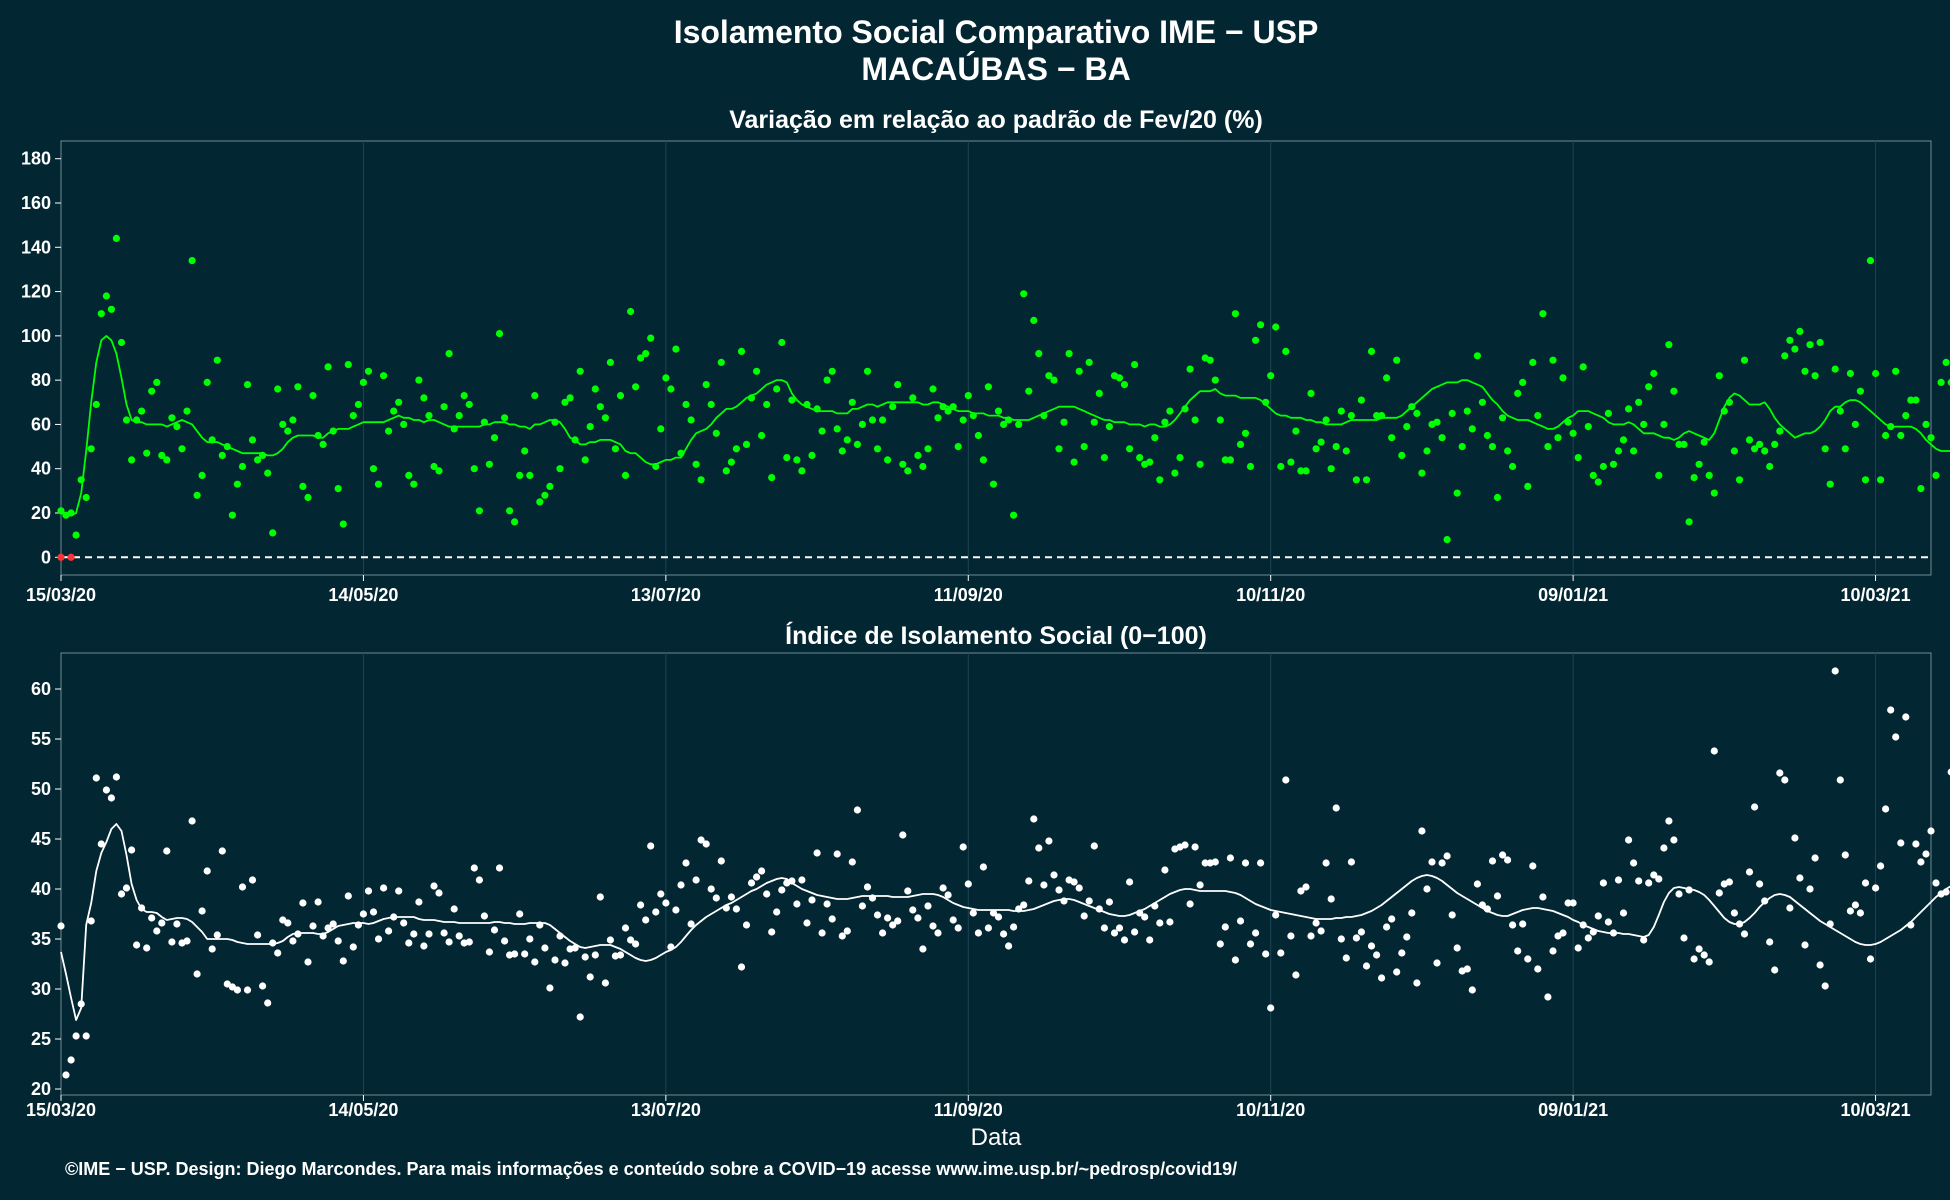  What do you see at coordinates (61, 595) in the screenshot?
I see `x-tick-label: 15/03/20` at bounding box center [61, 595].